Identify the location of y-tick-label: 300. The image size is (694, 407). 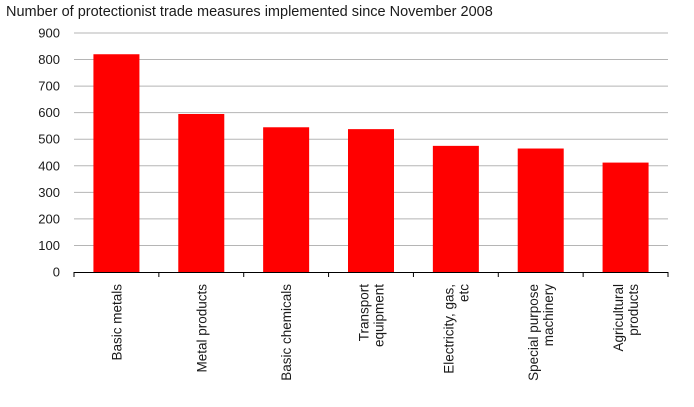
(49, 192).